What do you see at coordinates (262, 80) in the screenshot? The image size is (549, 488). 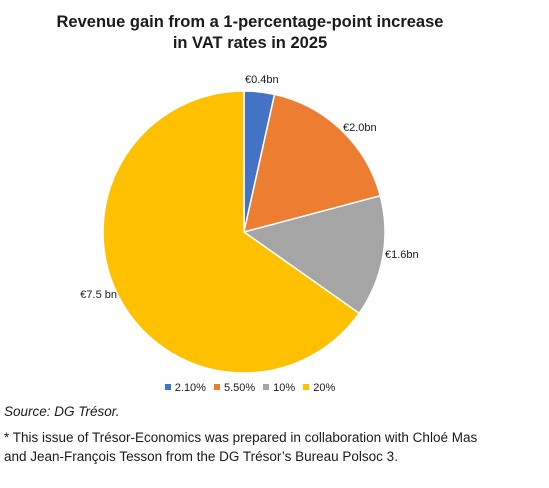 I see `data-label-1: €0.4bn` at bounding box center [262, 80].